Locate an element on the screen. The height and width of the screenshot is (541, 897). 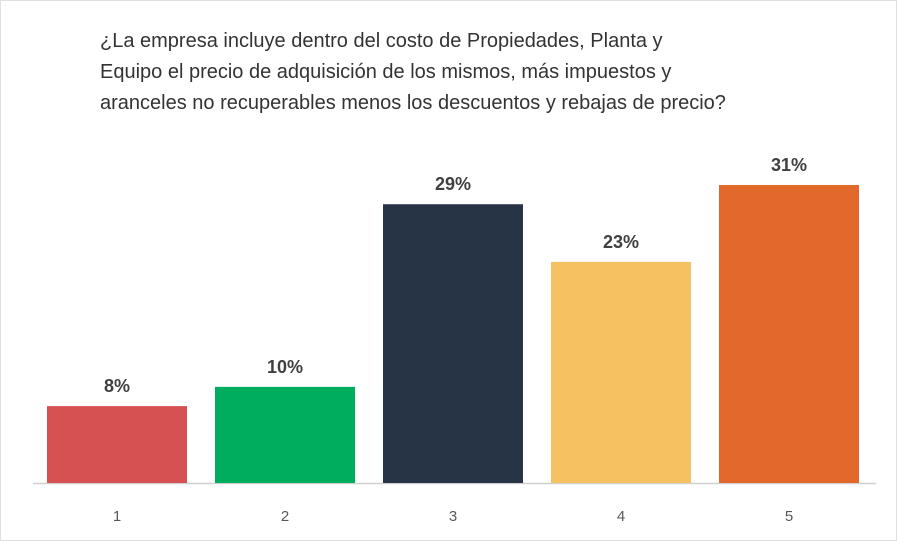
value-label: 8% is located at coordinates (117, 386).